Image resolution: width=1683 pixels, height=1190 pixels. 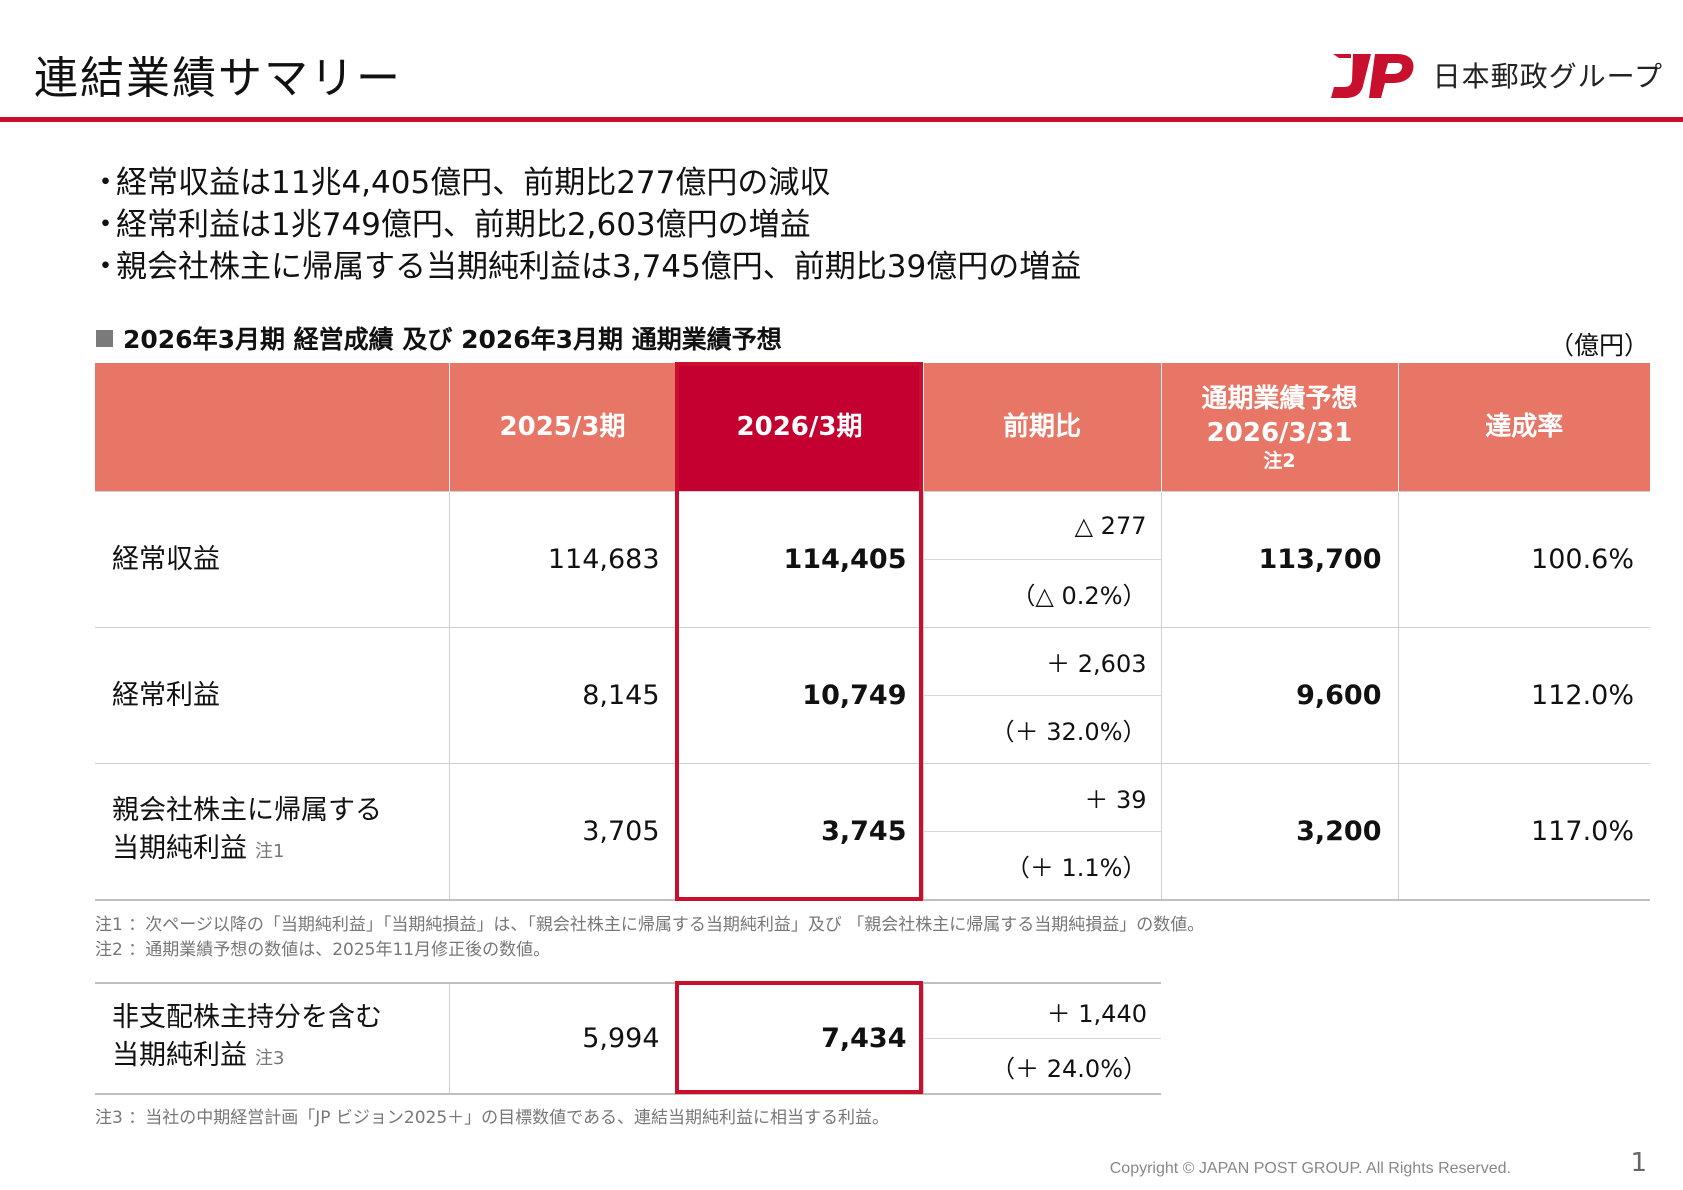 What do you see at coordinates (272, 559) in the screenshot?
I see `row-label: 経常収益` at bounding box center [272, 559].